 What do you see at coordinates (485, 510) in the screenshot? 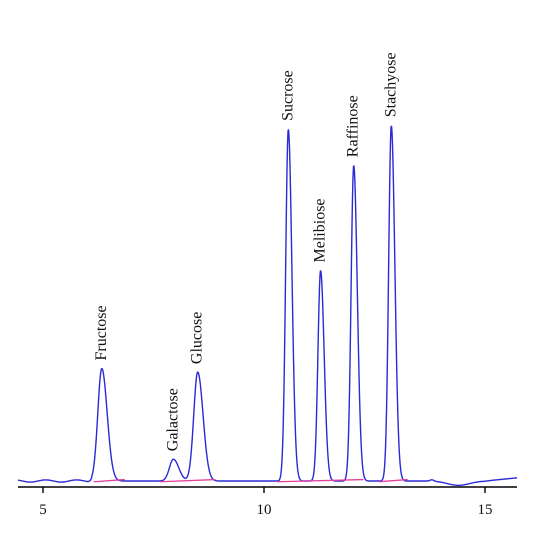
I see `x-tick-label-15: 15` at bounding box center [485, 510].